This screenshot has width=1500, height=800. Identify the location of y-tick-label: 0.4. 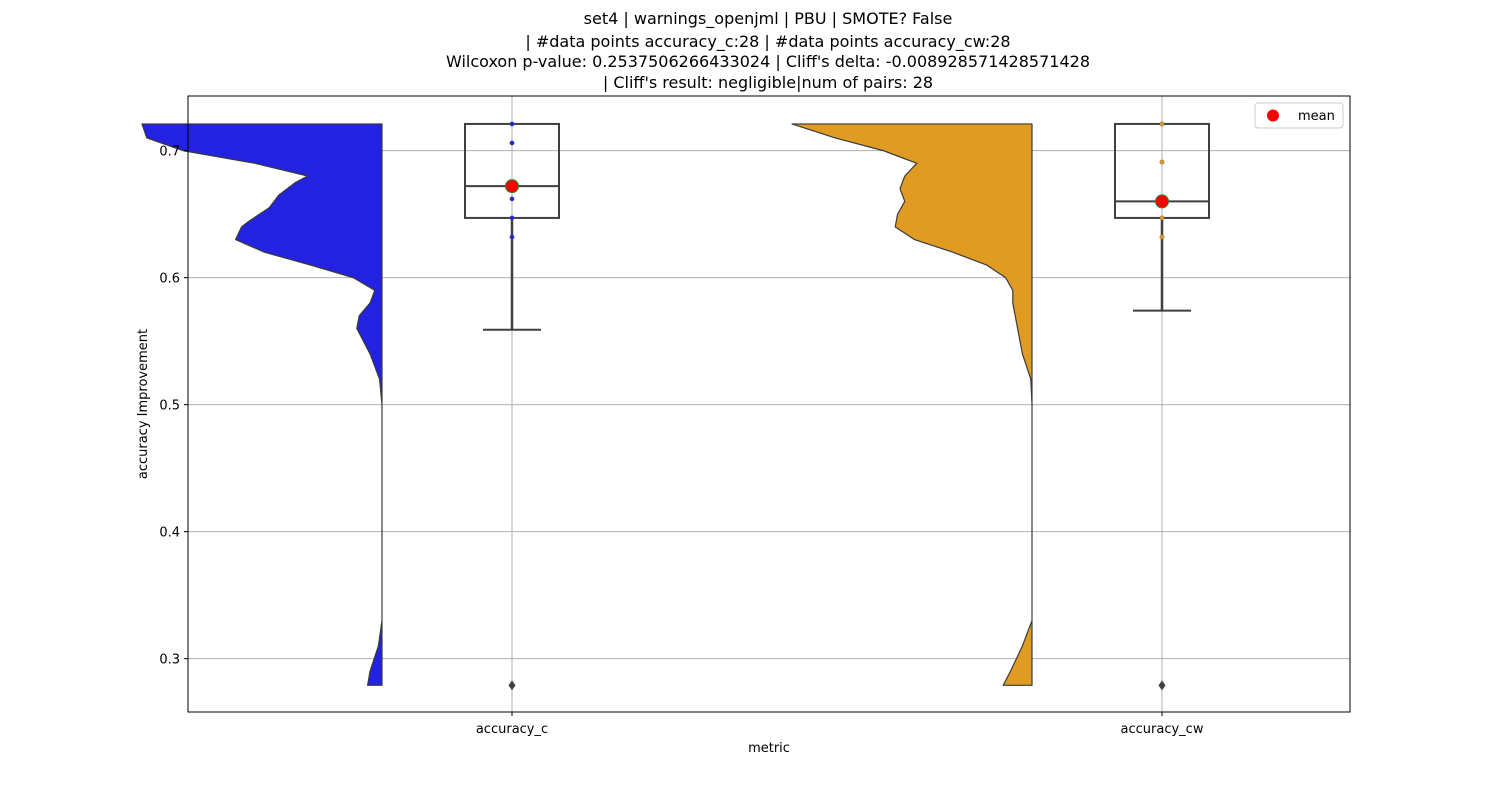
(169, 533).